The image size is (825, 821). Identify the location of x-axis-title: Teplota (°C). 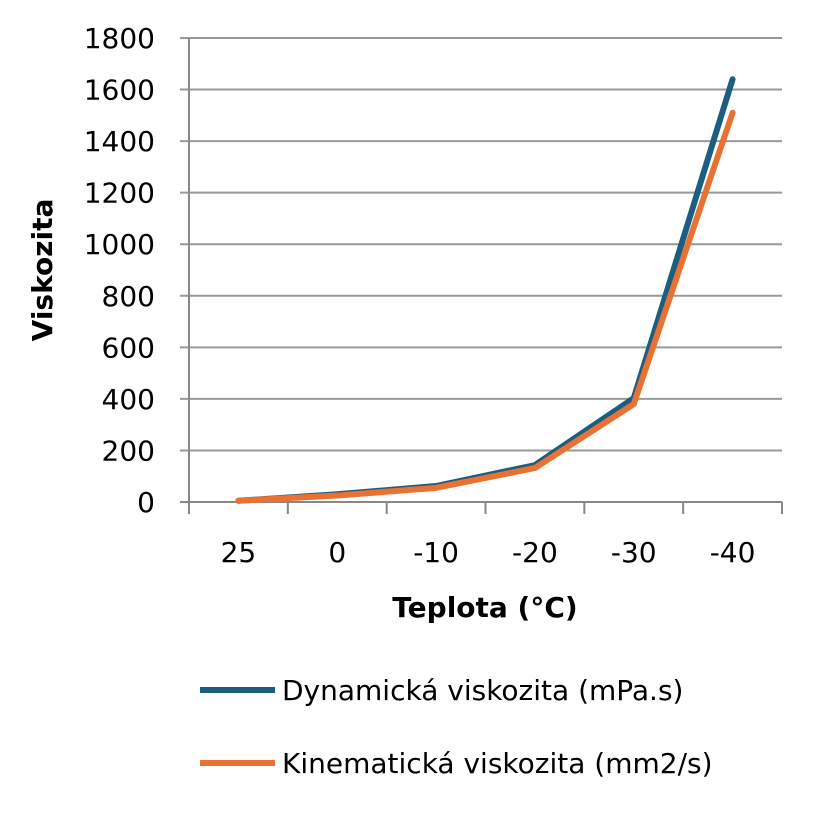
(484, 607).